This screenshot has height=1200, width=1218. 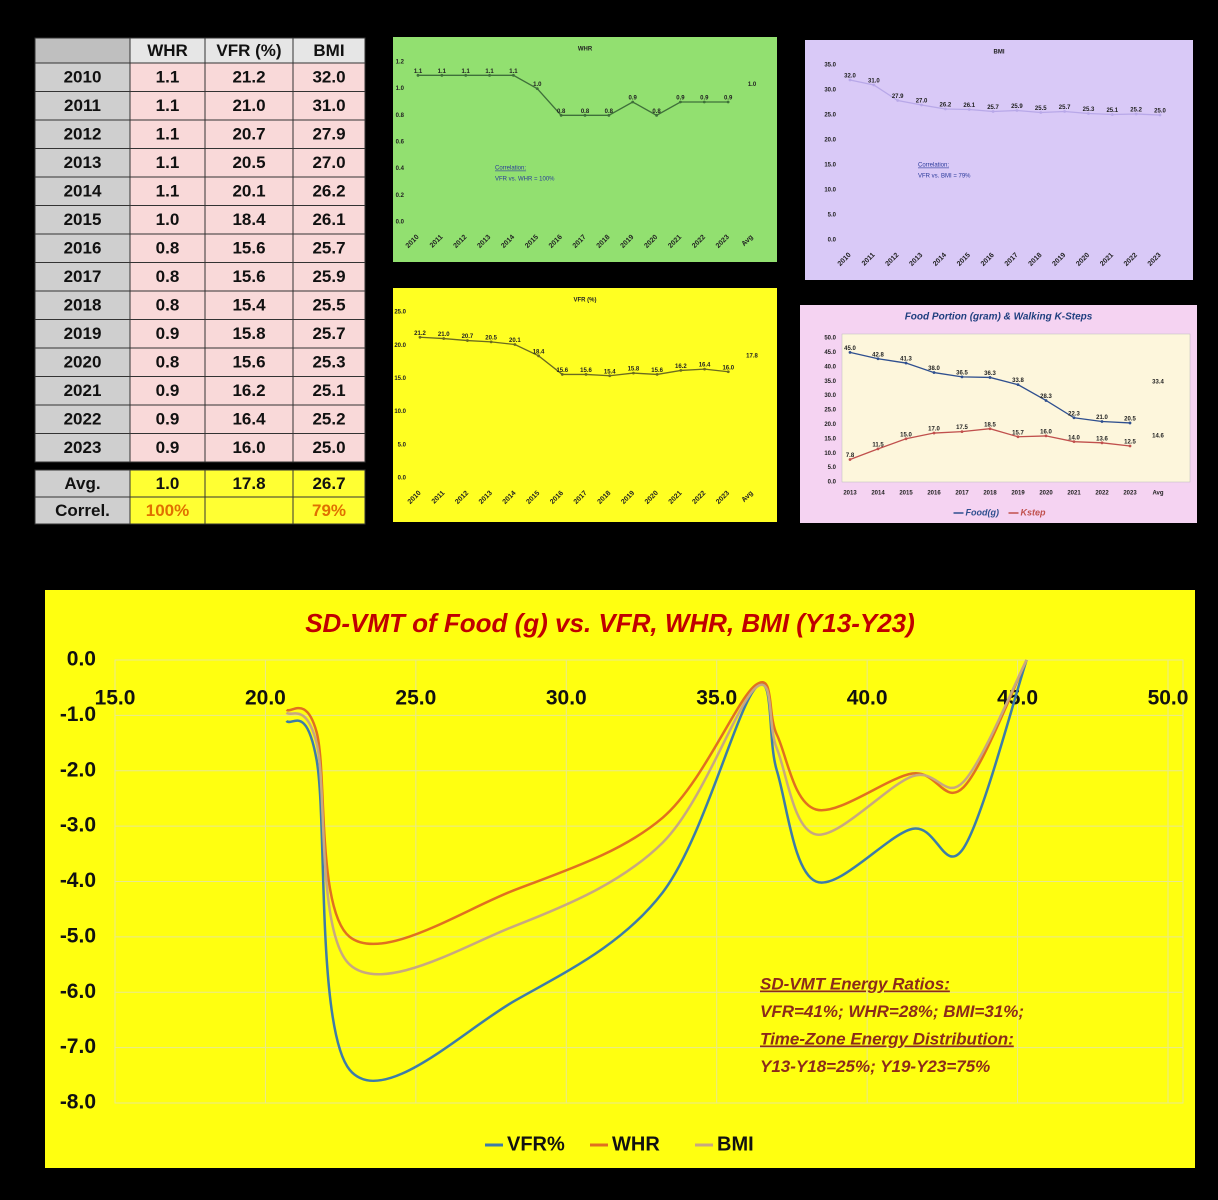 I want to click on data-label: 14.6, so click(x=1158, y=437).